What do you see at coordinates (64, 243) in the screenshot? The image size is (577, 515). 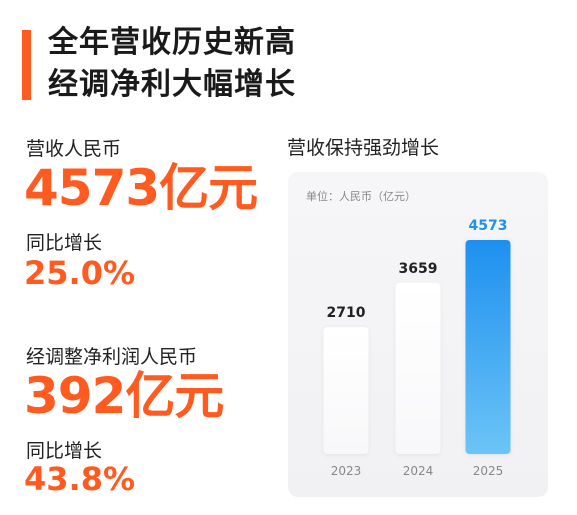 I see `revenue-yoy-label: 同比增长` at bounding box center [64, 243].